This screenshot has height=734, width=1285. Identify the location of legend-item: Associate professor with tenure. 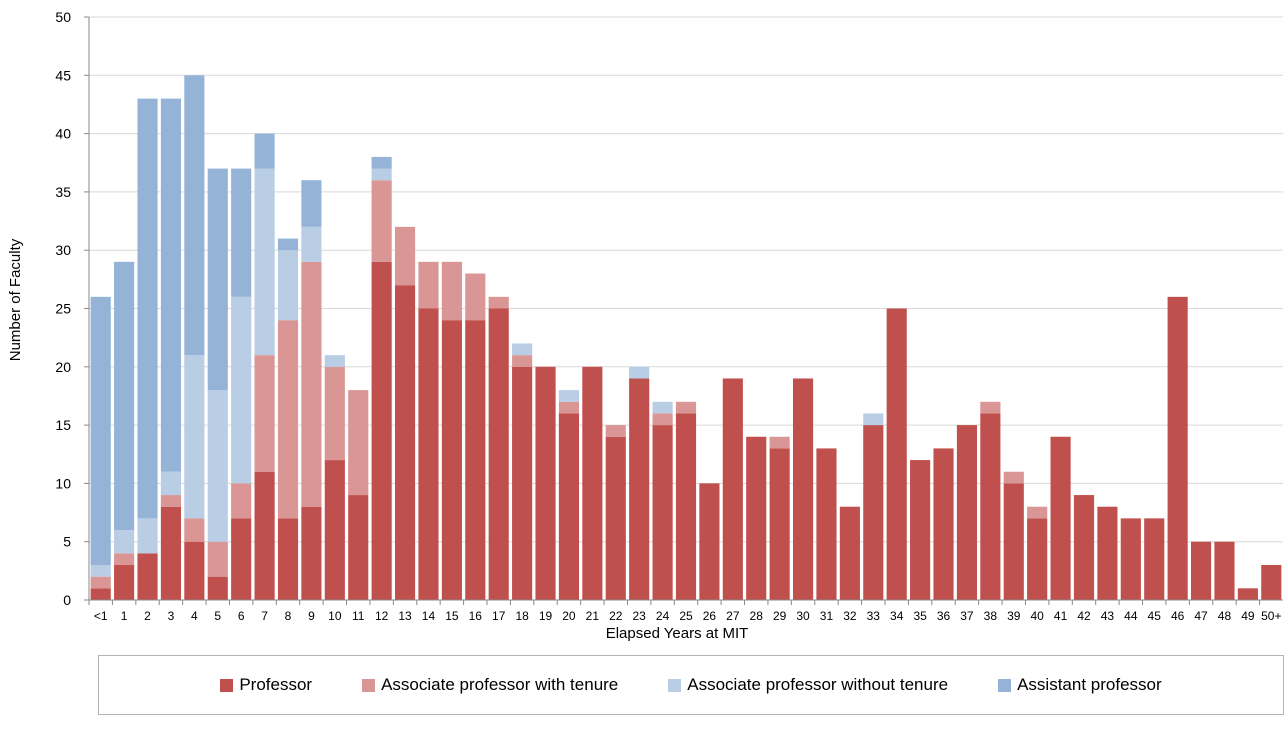
(490, 685).